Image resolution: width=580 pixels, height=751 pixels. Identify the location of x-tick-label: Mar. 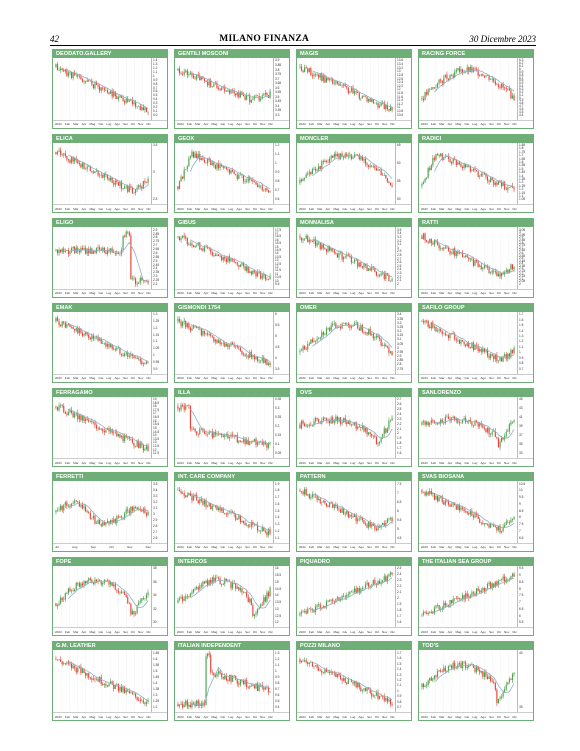
(442, 547).